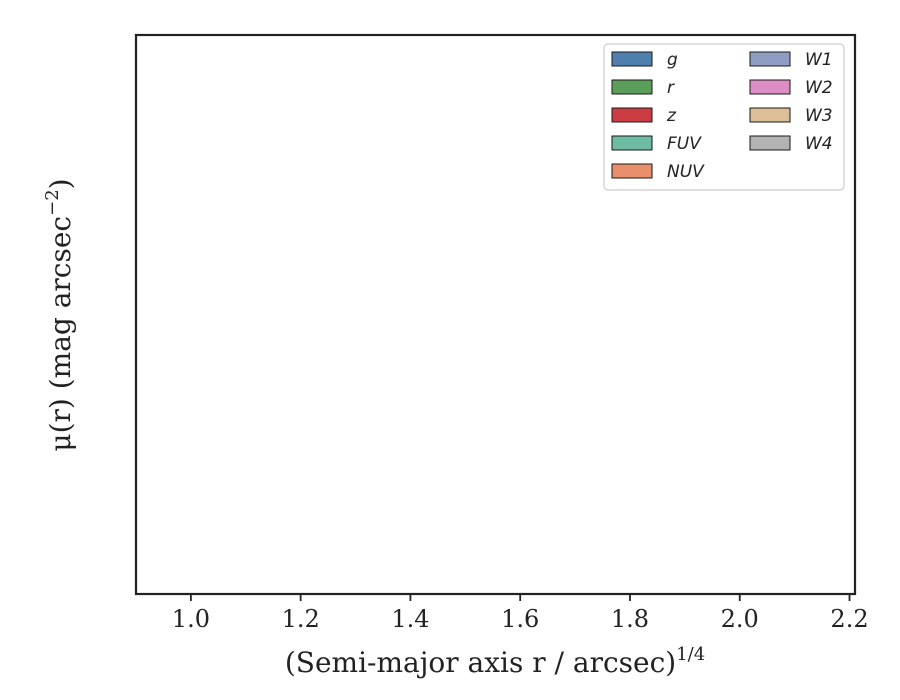  I want to click on legend-swatch-w3, so click(770, 115).